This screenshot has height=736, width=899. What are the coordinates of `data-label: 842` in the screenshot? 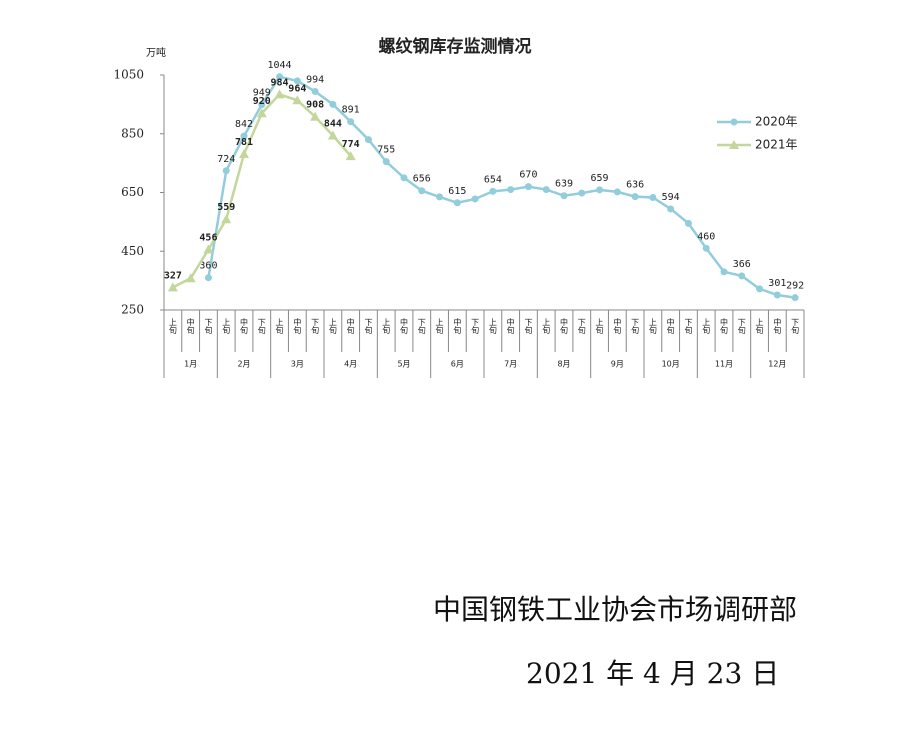 It's located at (244, 124).